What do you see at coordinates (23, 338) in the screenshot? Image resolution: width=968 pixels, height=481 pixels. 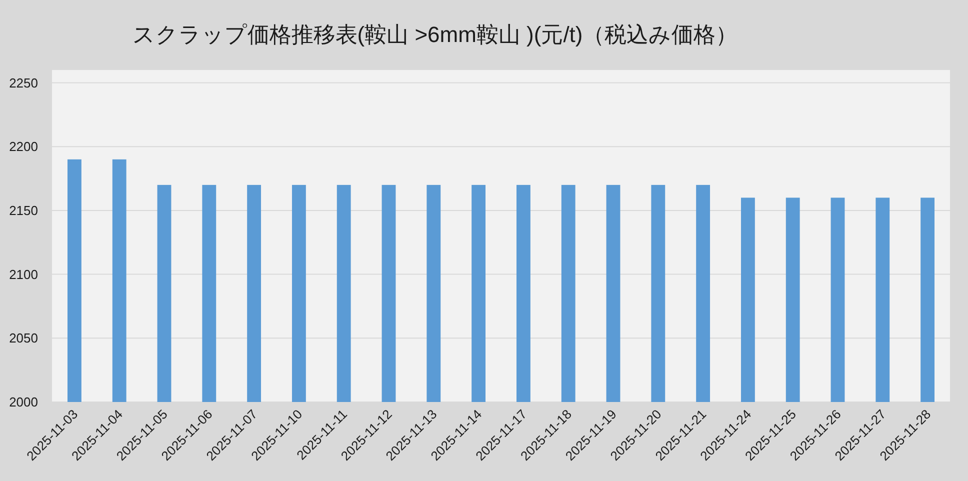 I see `y-tick-label: 2050` at bounding box center [23, 338].